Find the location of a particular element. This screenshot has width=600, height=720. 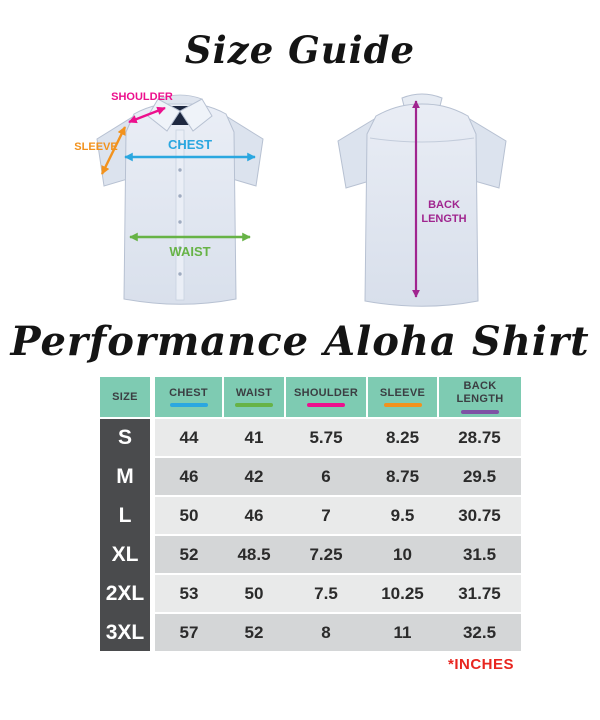

size-label: L is located at coordinates (125, 515).